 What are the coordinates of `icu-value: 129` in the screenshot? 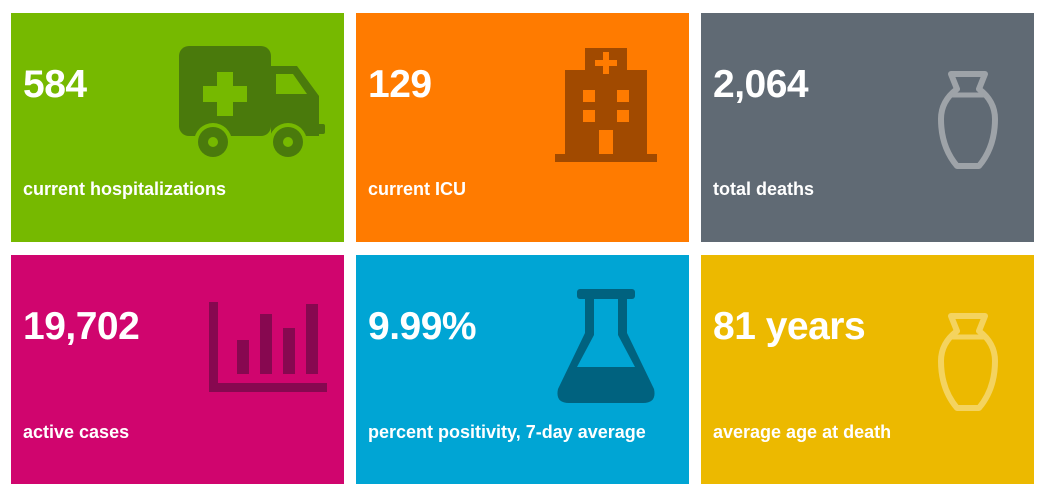 It's located at (400, 84).